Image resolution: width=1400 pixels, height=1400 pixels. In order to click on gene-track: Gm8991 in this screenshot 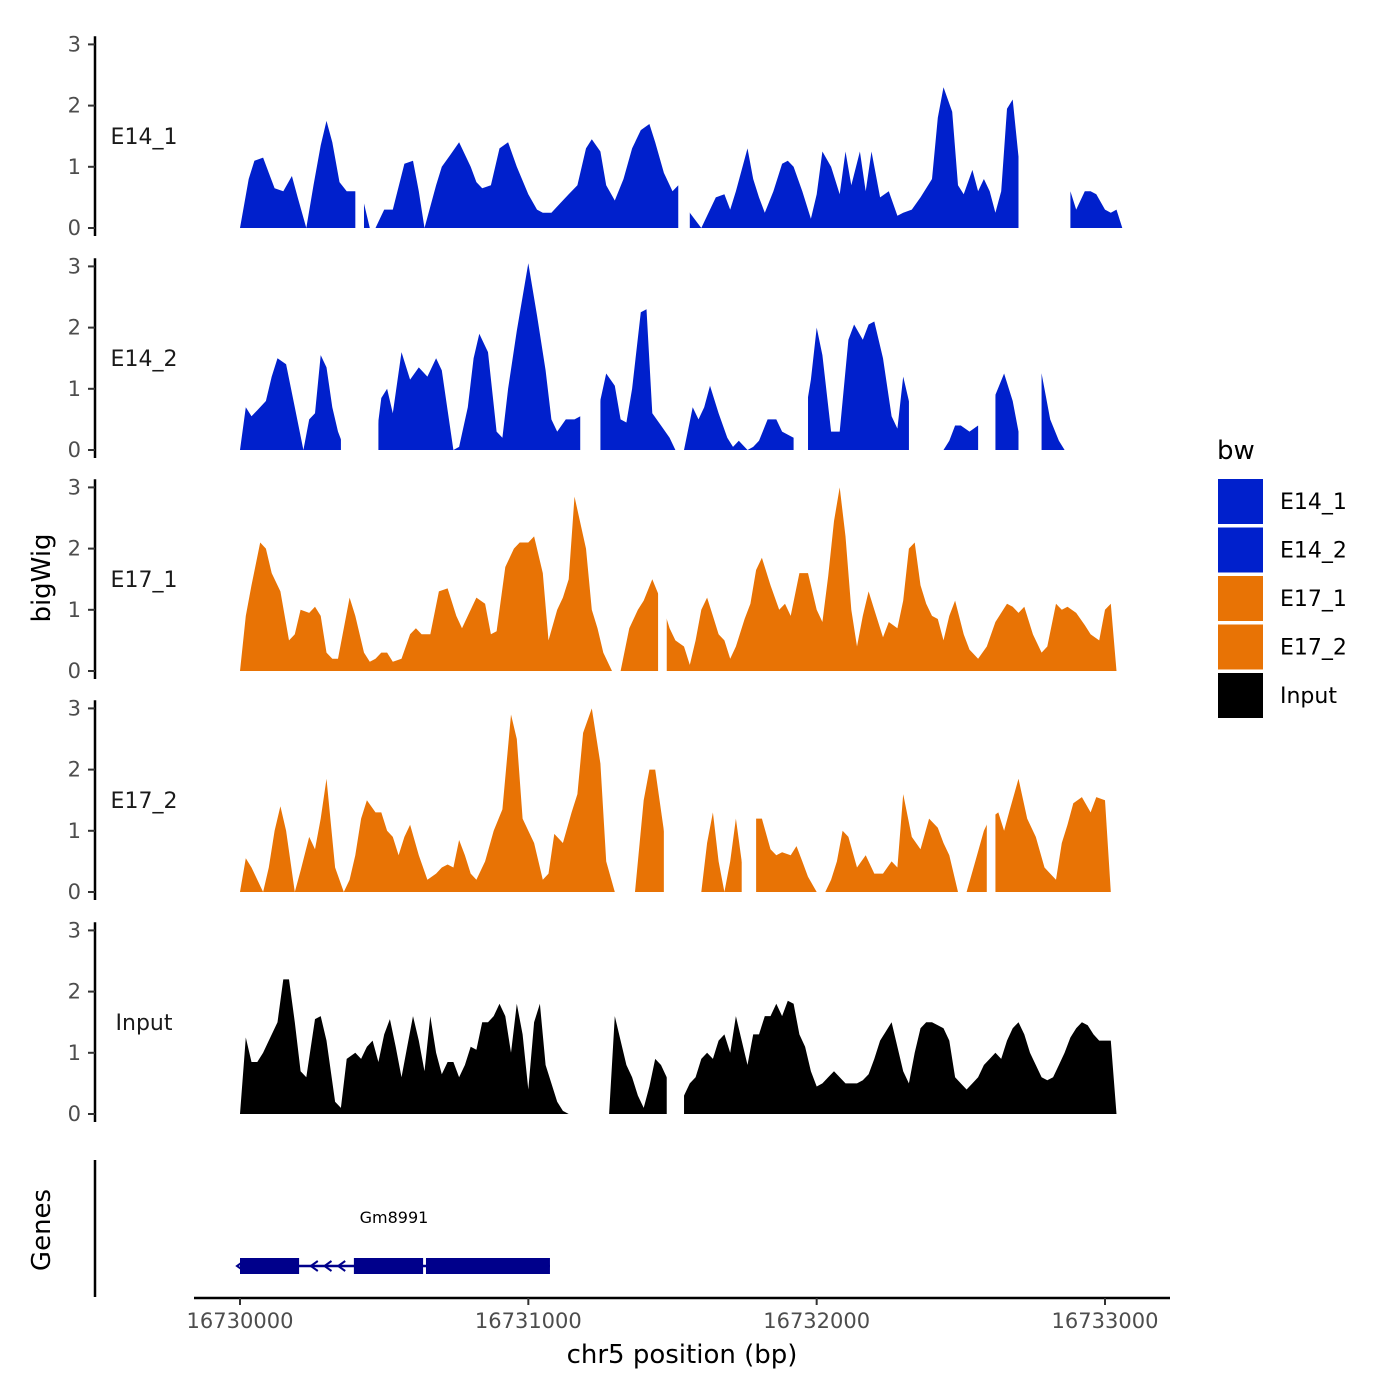, I will do `click(321, 1228)`.